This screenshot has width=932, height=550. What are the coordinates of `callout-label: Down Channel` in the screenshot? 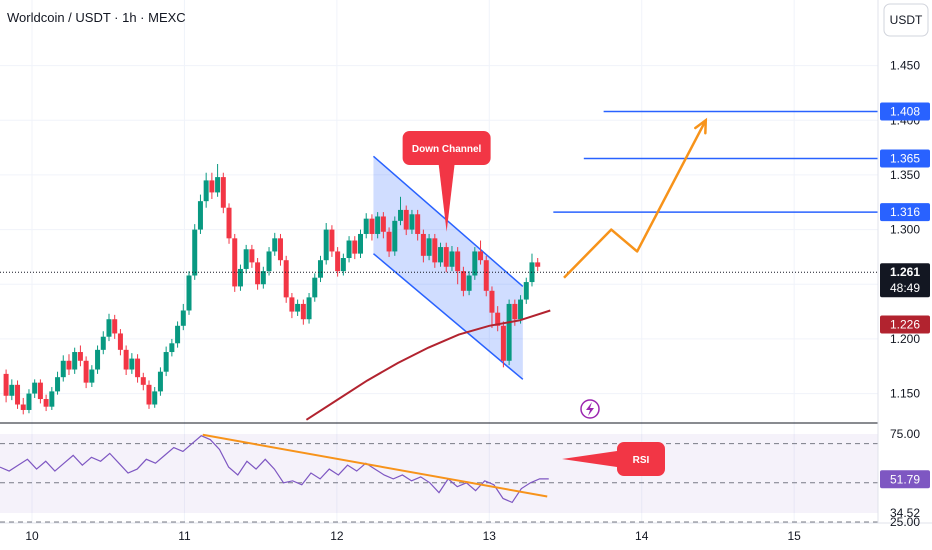 It's located at (447, 149).